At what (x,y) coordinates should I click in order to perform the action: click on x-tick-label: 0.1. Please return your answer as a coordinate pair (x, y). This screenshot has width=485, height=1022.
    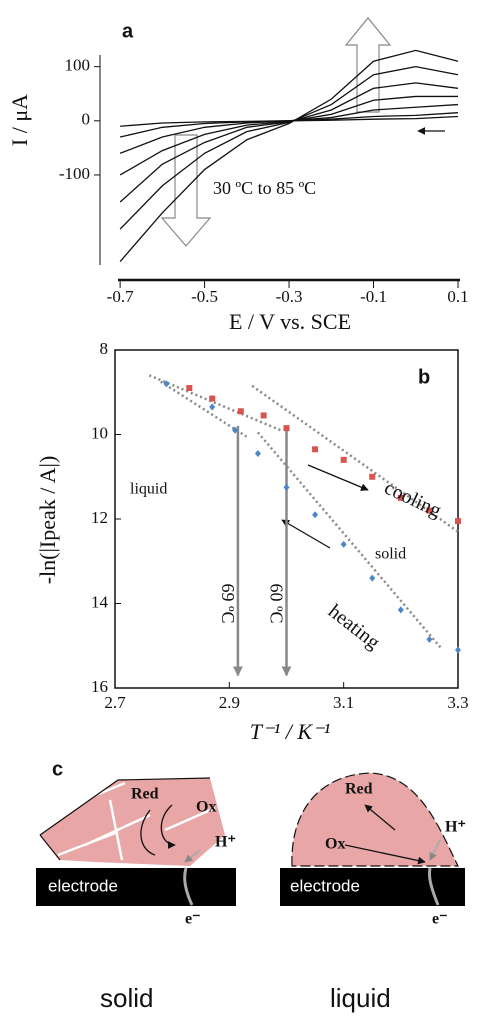
    Looking at the image, I should click on (457, 296).